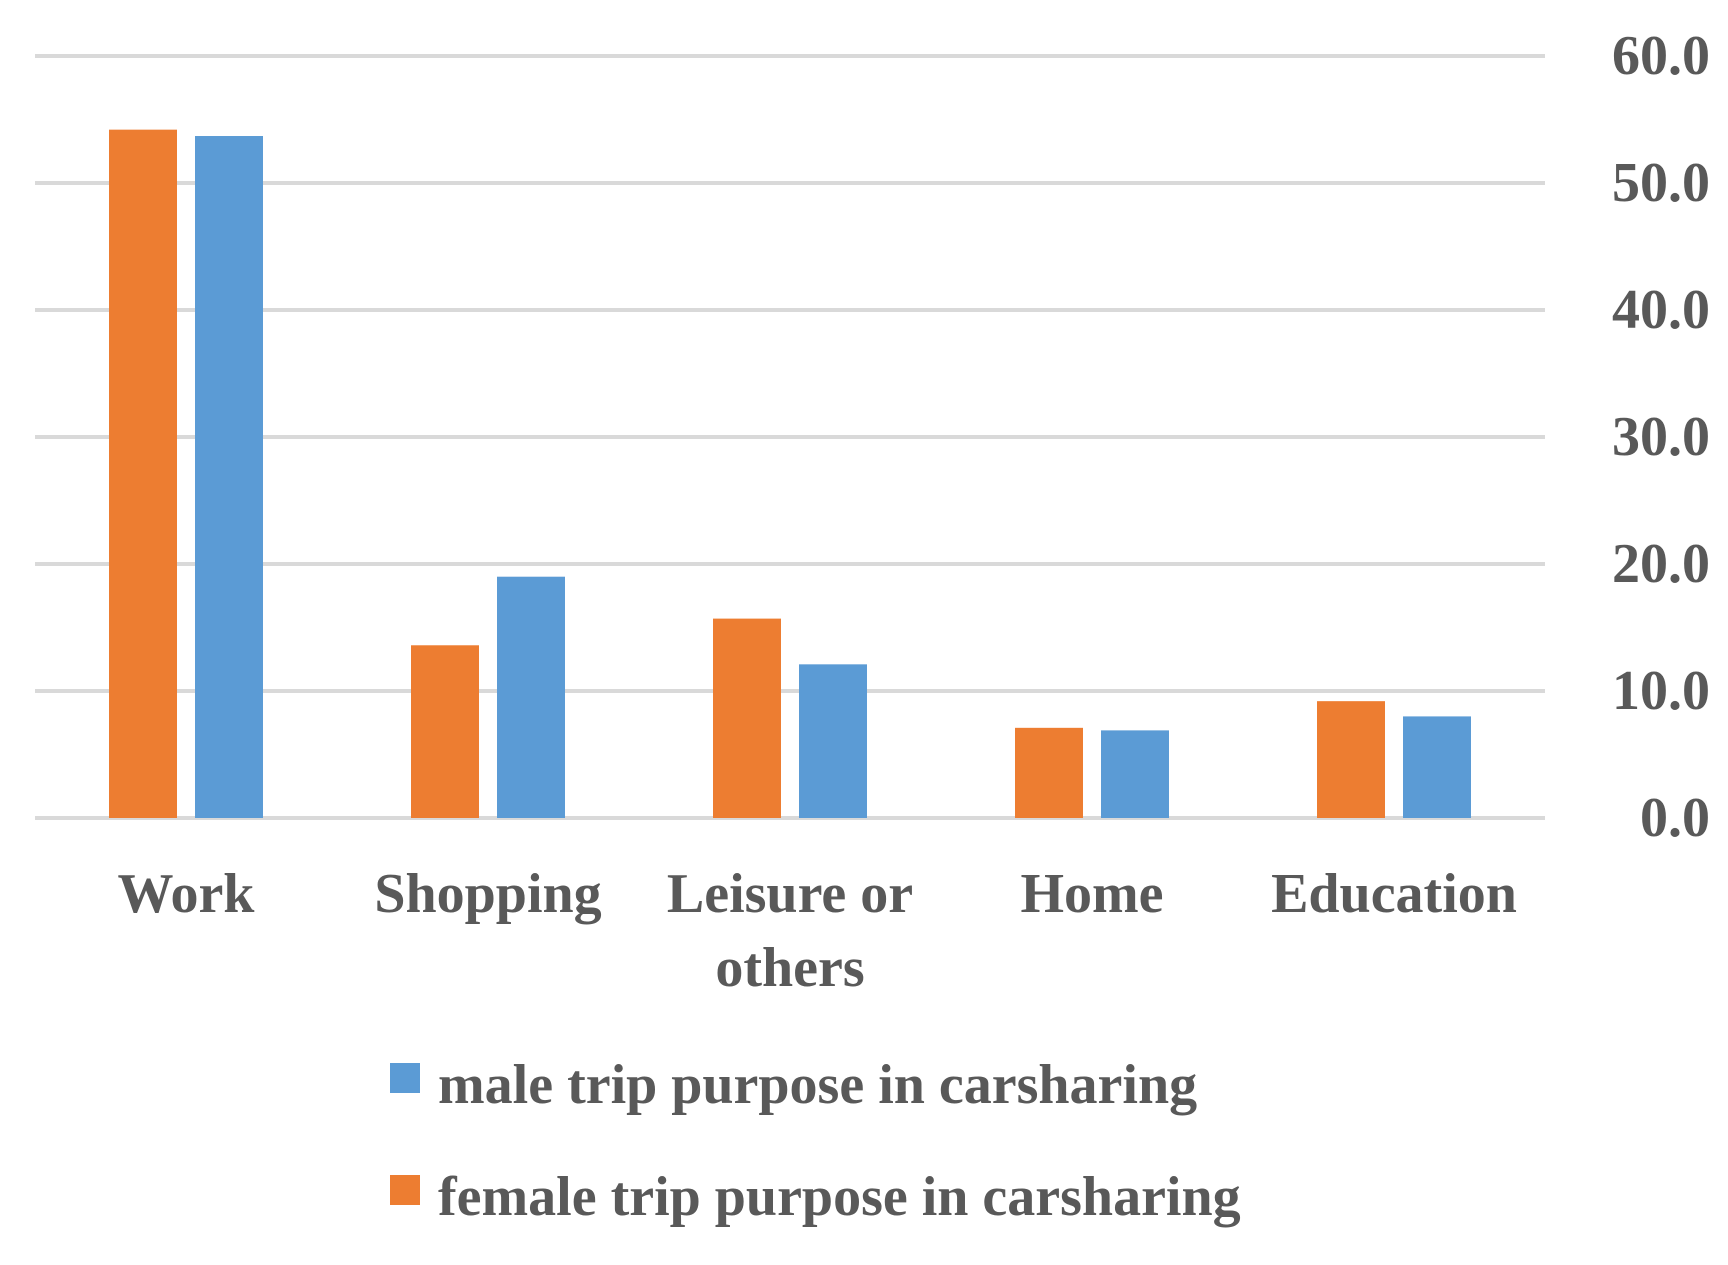 The width and height of the screenshot is (1728, 1265). Describe the element at coordinates (839, 1197) in the screenshot. I see `legend-label: female trip purpose in carsharing` at that location.